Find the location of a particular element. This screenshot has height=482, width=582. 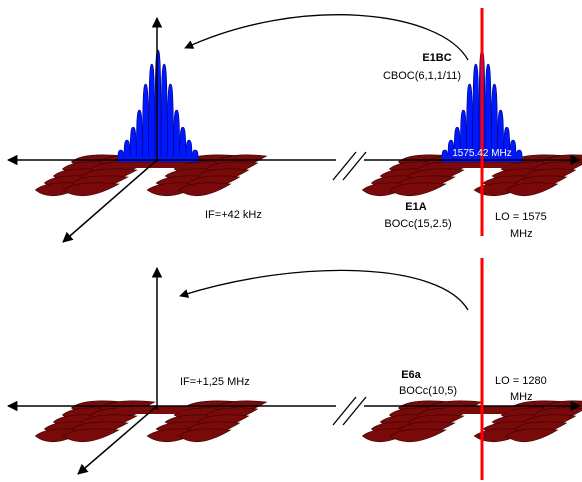

bottom-lo-label-line1: LO = 1280 is located at coordinates (521, 381).